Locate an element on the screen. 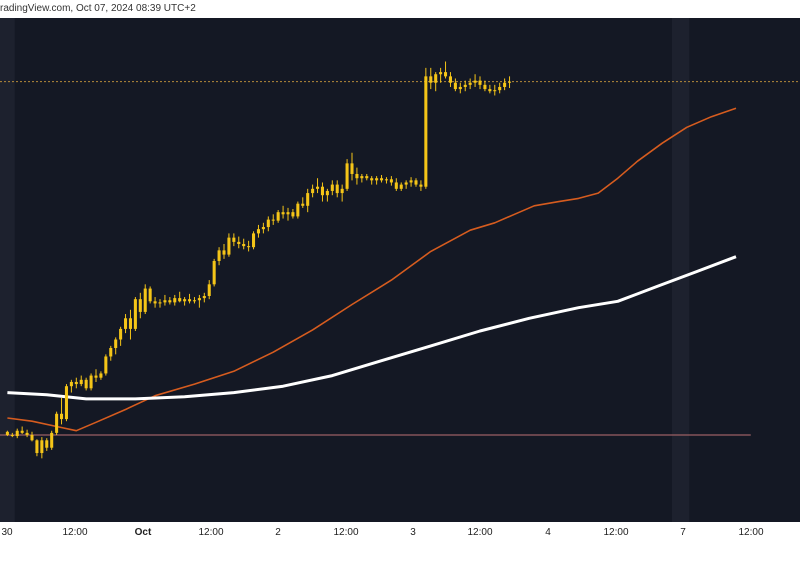  x-tick-label: 7 is located at coordinates (683, 532).